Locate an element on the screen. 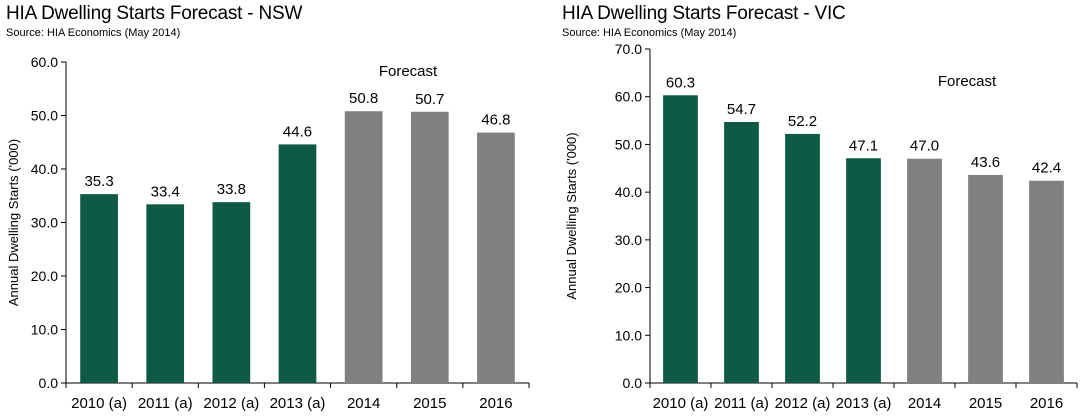  bar-value-label: 52.2 is located at coordinates (802, 121).